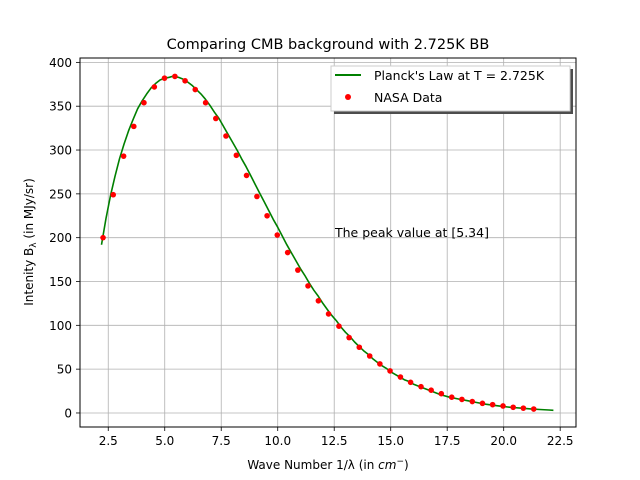  Describe the element at coordinates (334, 441) in the screenshot. I see `x-tick-label: 12.5` at that location.